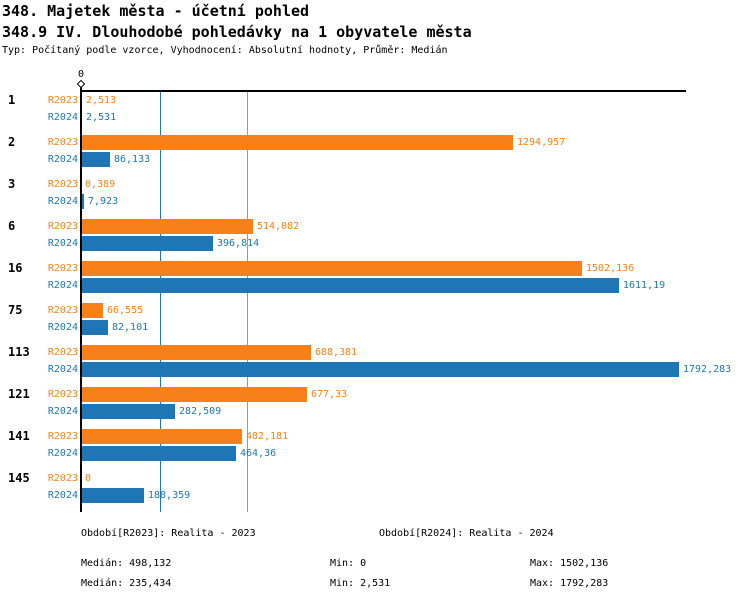 The height and width of the screenshot is (602, 750). What do you see at coordinates (569, 563) in the screenshot?
I see `stat-max-r2023: Max: 1502,136` at bounding box center [569, 563].